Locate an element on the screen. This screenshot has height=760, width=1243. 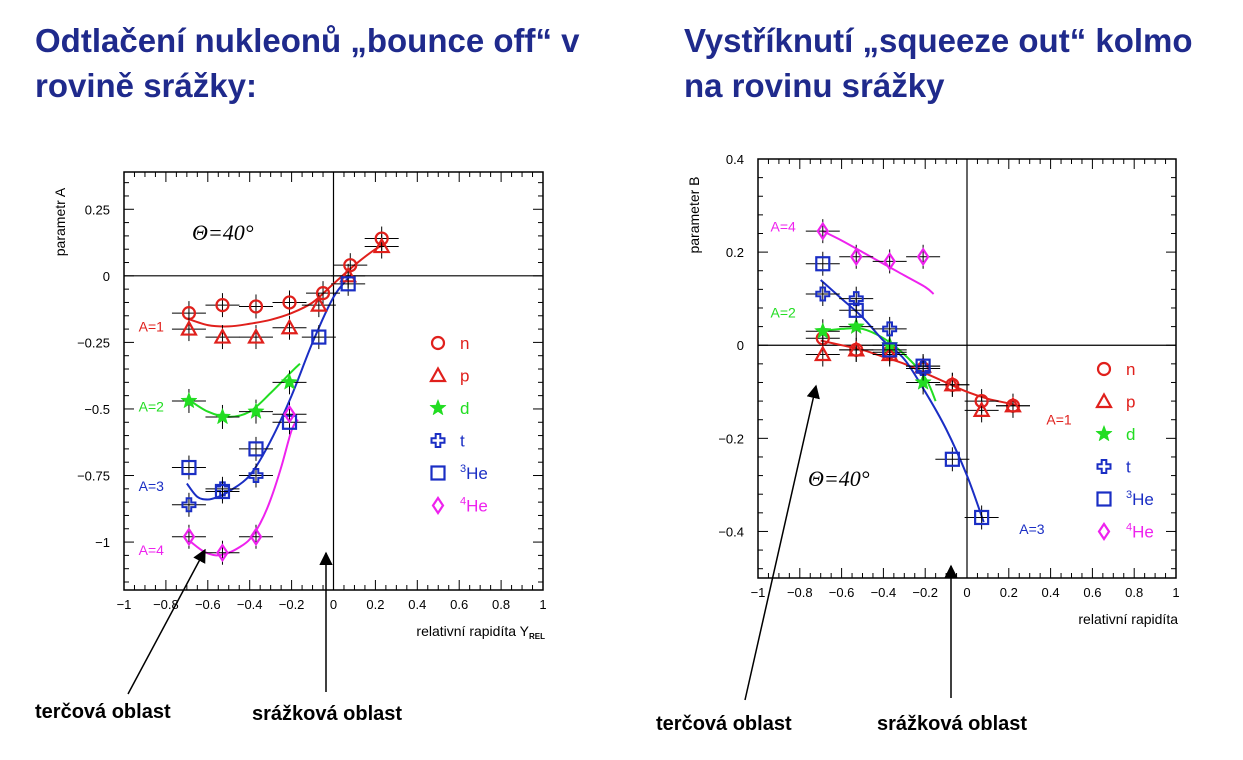
y-tick-label: −0.25 is located at coordinates (93, 342).